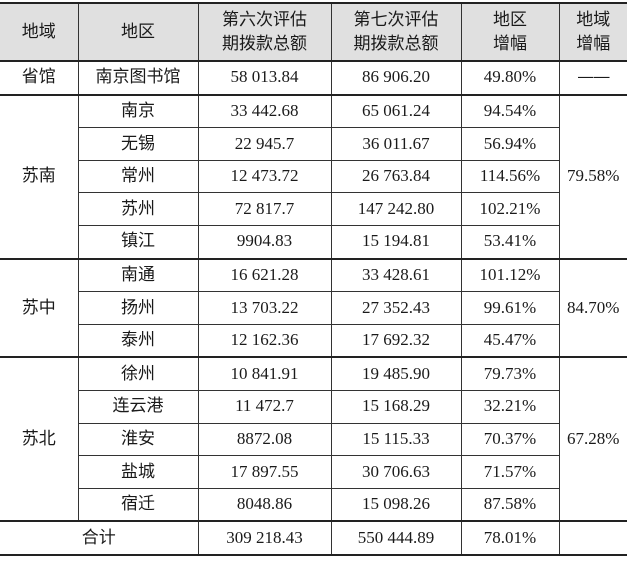 The width and height of the screenshot is (627, 578). I want to click on table-row: 无锡 22 945.7 36 011.67 56.94%, so click(313, 144).